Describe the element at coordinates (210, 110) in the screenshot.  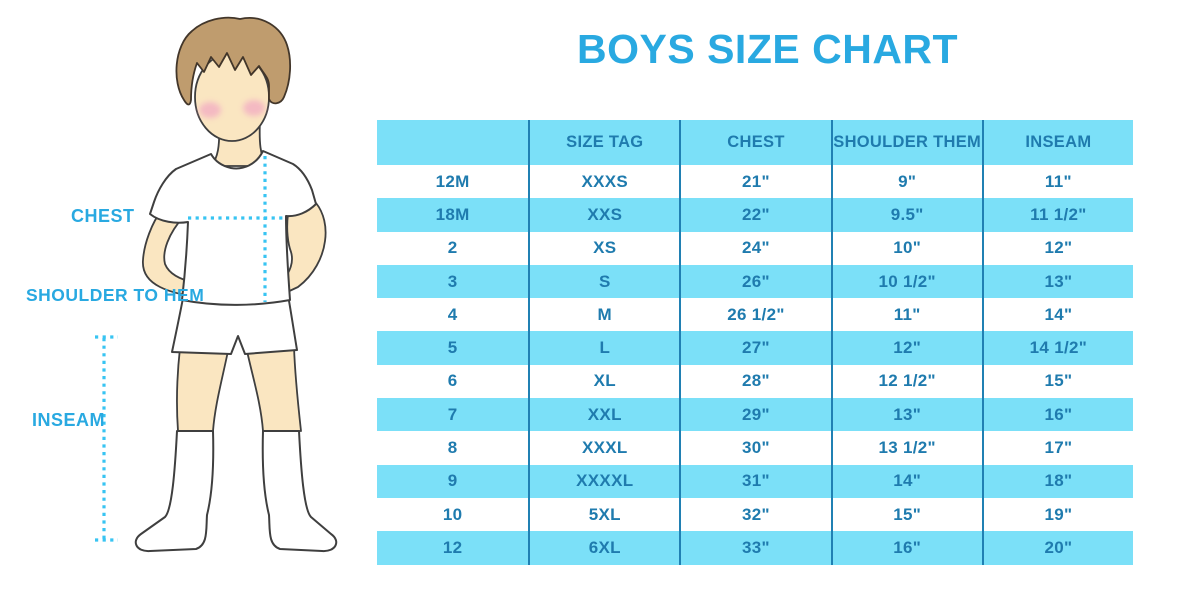
I see `boy-left-cheek-blush` at that location.